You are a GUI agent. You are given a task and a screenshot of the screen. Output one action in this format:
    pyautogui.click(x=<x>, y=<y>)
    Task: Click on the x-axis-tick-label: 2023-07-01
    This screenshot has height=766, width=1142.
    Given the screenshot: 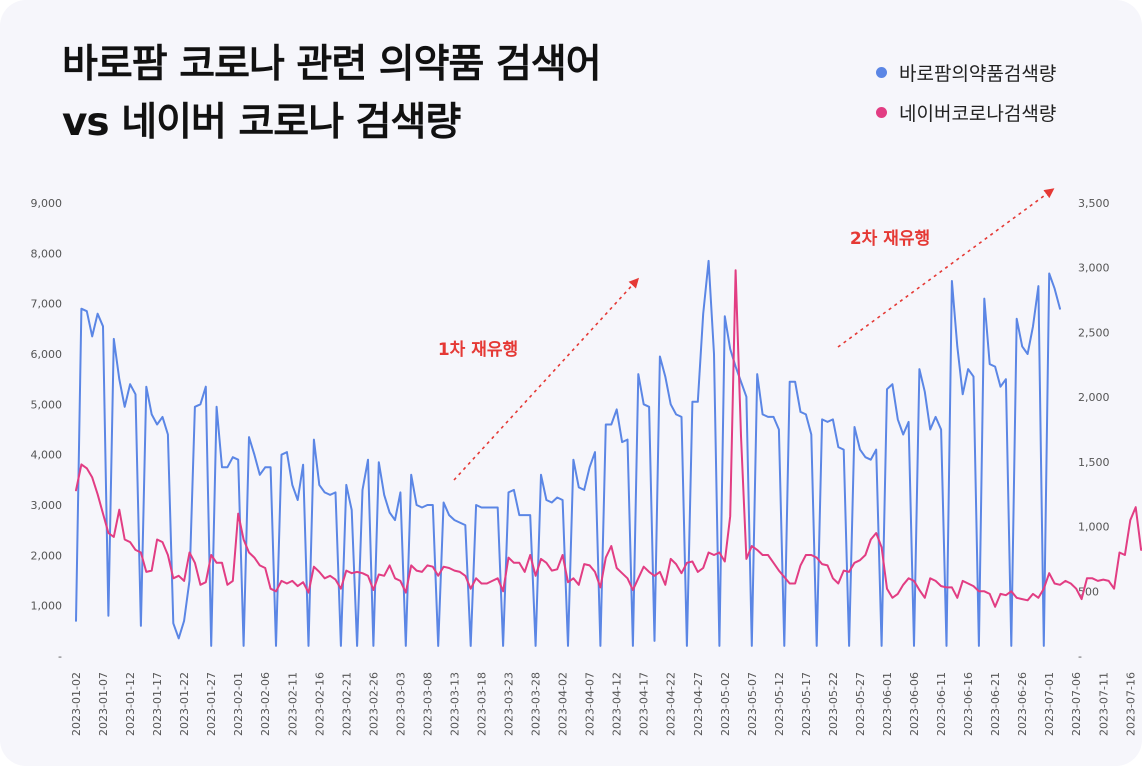 What is the action you would take?
    pyautogui.click(x=1049, y=704)
    